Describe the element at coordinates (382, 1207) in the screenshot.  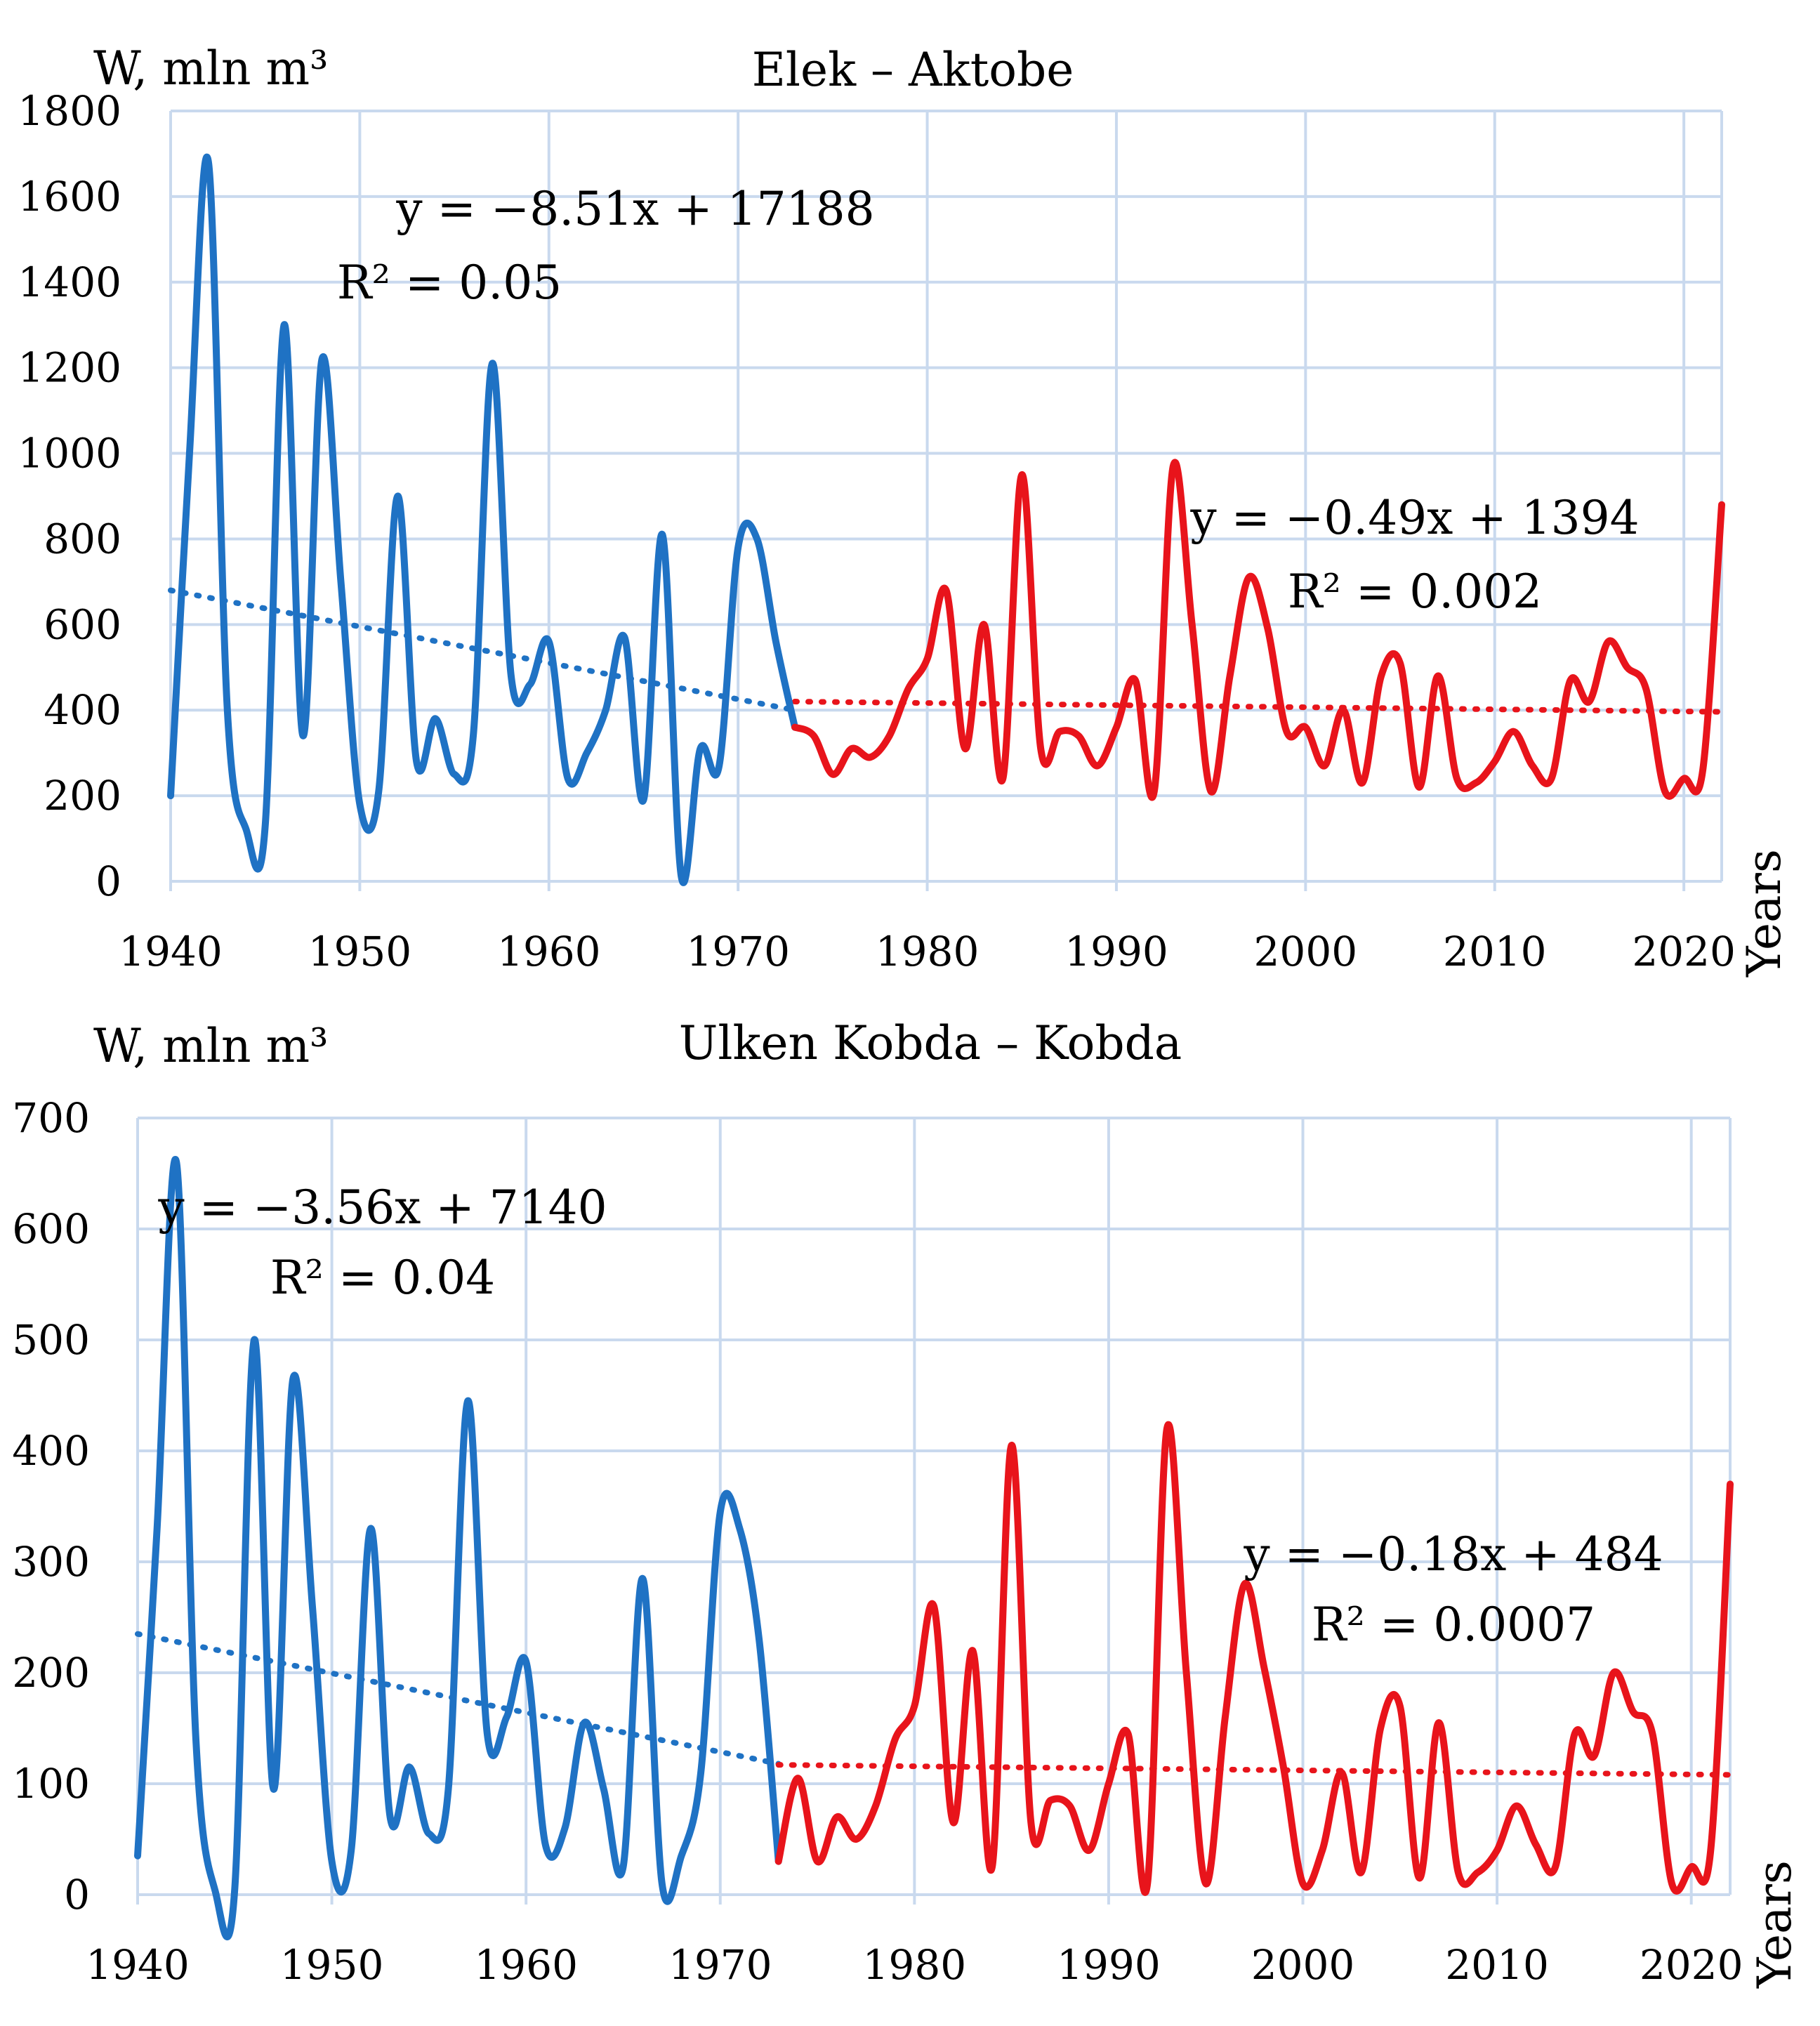
I see `trend-equation: y = −3.56x + 7140` at that location.